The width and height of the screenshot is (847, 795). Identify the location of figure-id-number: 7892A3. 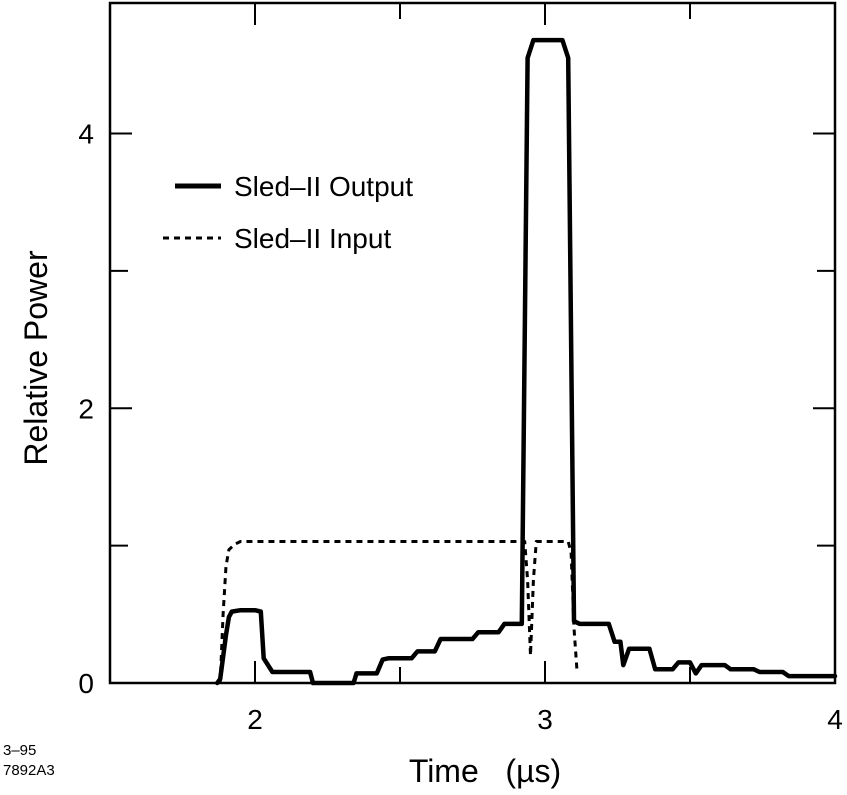
(29, 770).